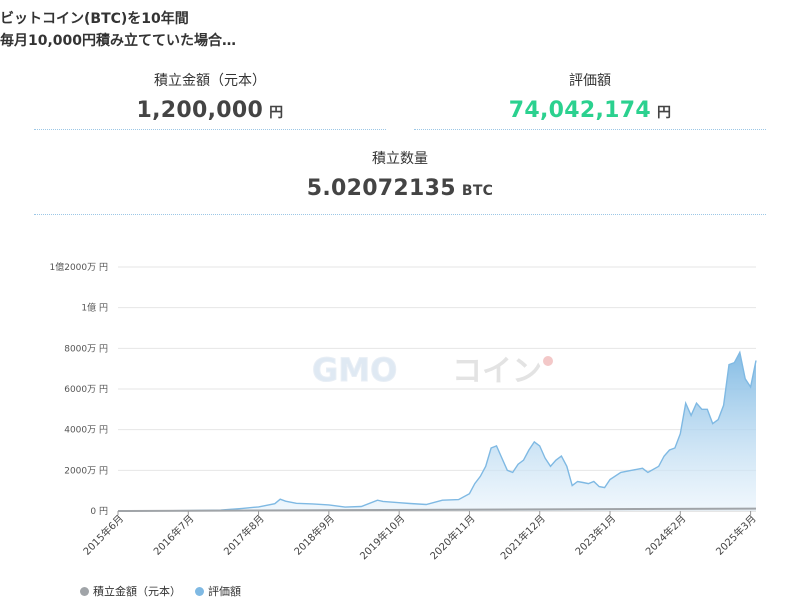 The height and width of the screenshot is (600, 800). Describe the element at coordinates (86, 389) in the screenshot. I see `y-tick-label: 6000万 円` at that location.